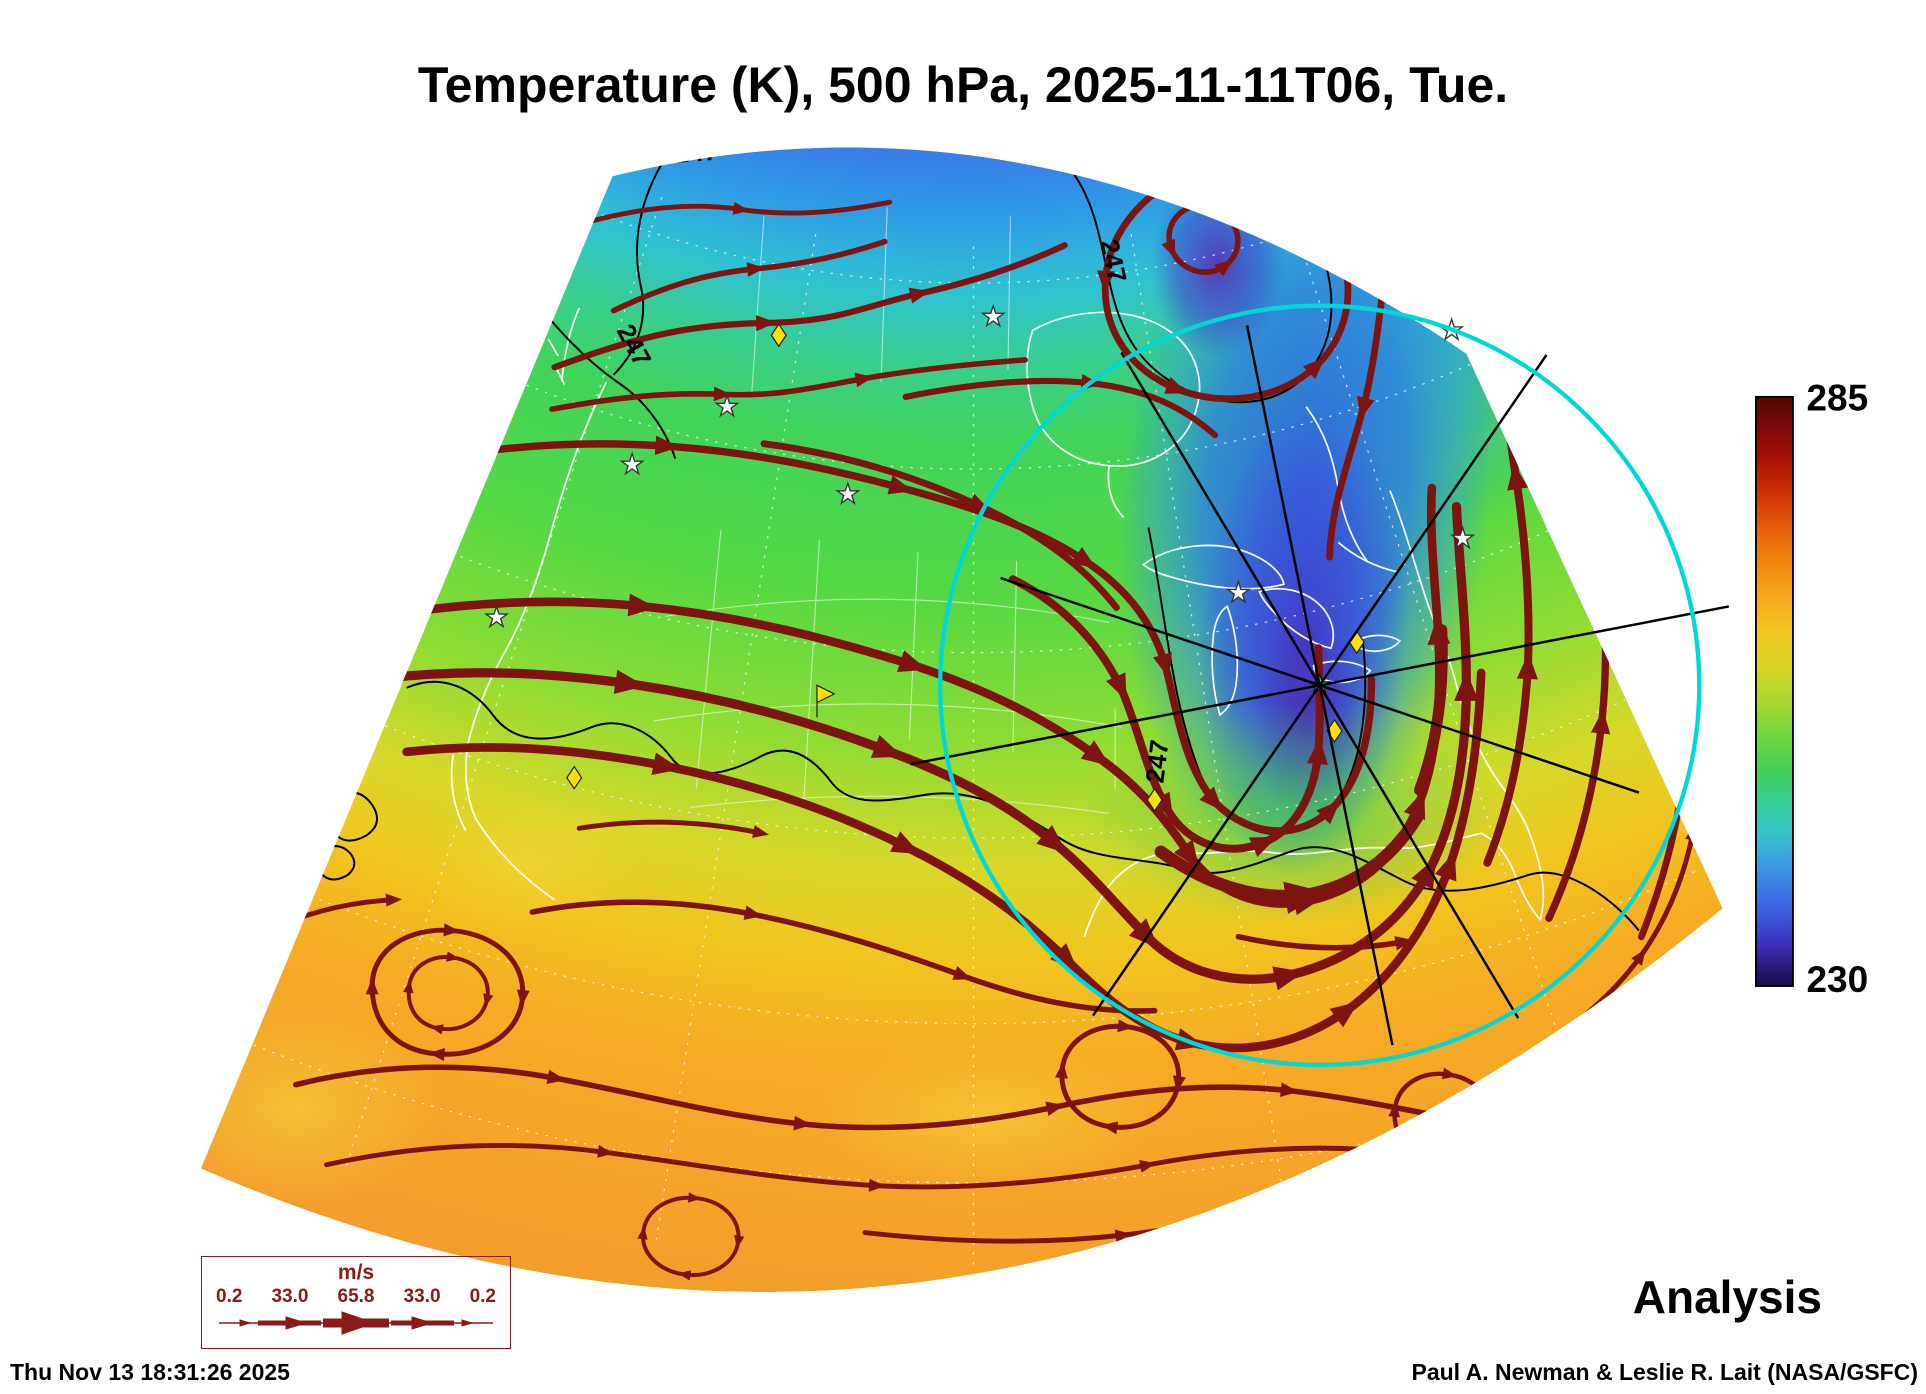  I want to click on wind-legend-values: 0.2 33.0 65.8 33.0 0.2, so click(356, 1297).